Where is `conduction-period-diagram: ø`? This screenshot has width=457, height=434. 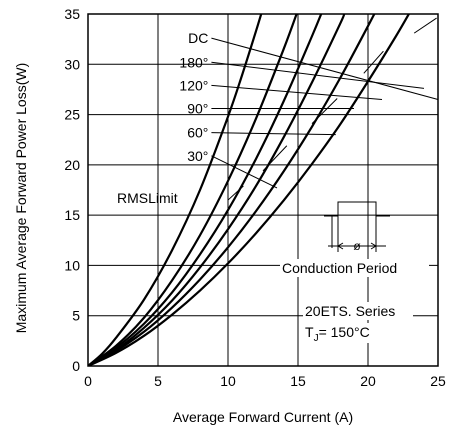 conduction-period-diagram: ø is located at coordinates (357, 227).